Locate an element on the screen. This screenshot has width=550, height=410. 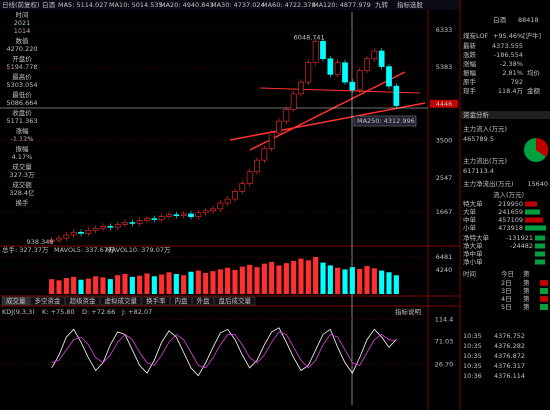
ma-label: MA120: 4877.979 is located at coordinates (342, 5).